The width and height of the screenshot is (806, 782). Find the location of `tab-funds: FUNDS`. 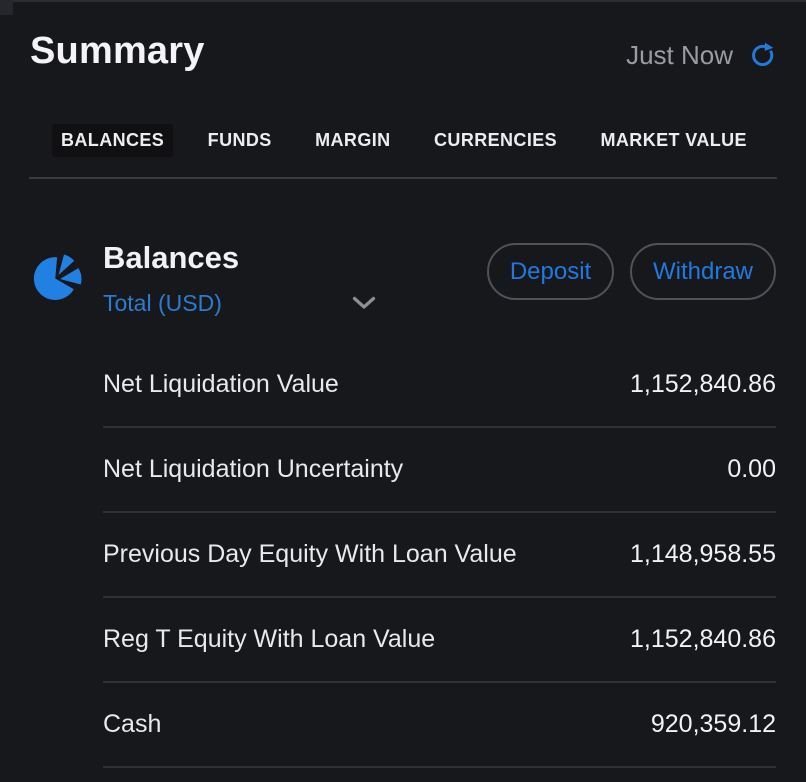

tab-funds: FUNDS is located at coordinates (239, 140).